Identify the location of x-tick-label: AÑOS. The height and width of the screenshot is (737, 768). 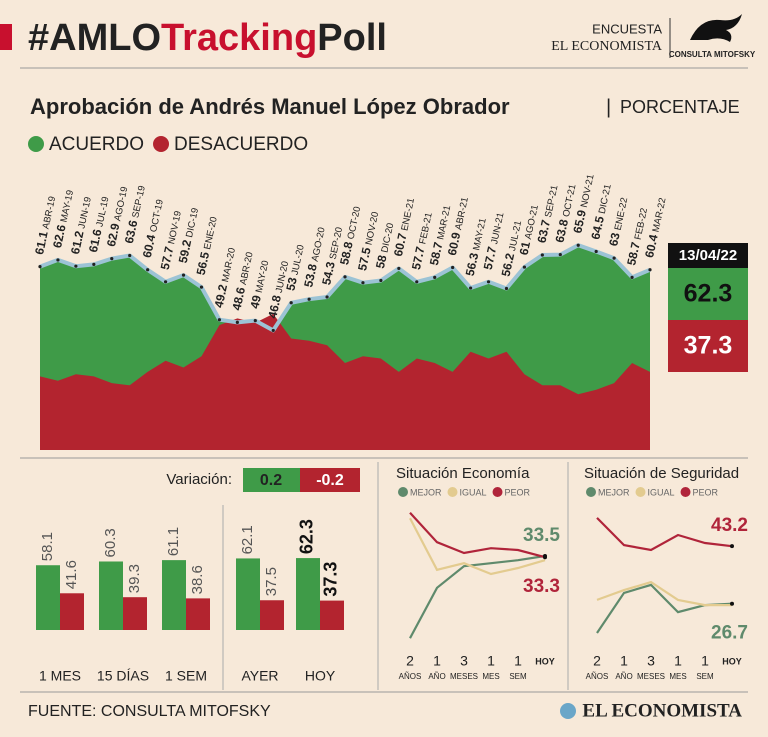
(597, 676).